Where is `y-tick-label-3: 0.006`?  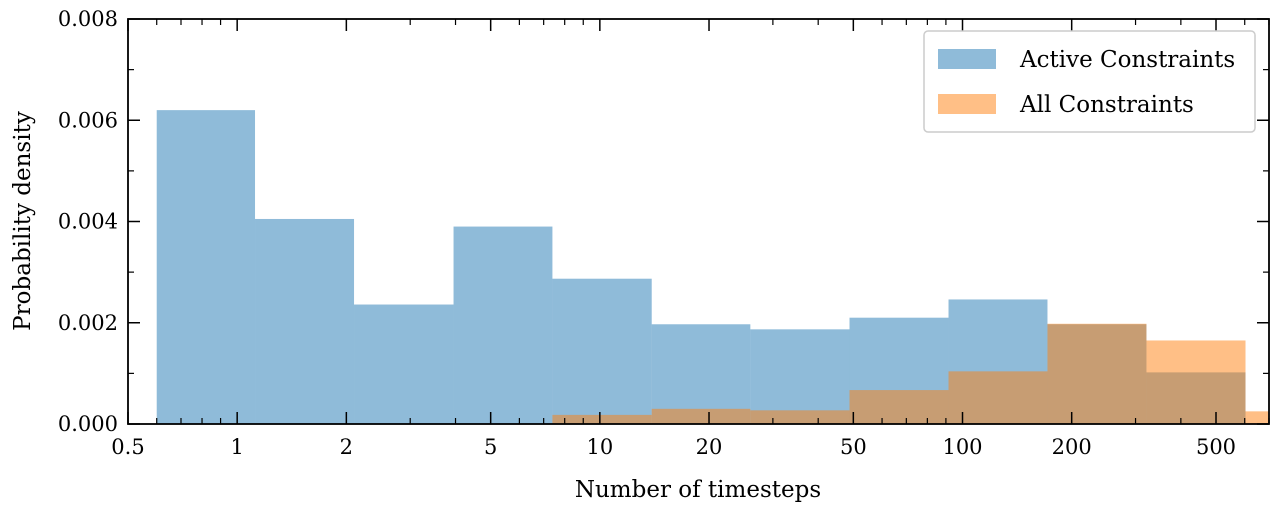 y-tick-label-3: 0.006 is located at coordinates (88, 120).